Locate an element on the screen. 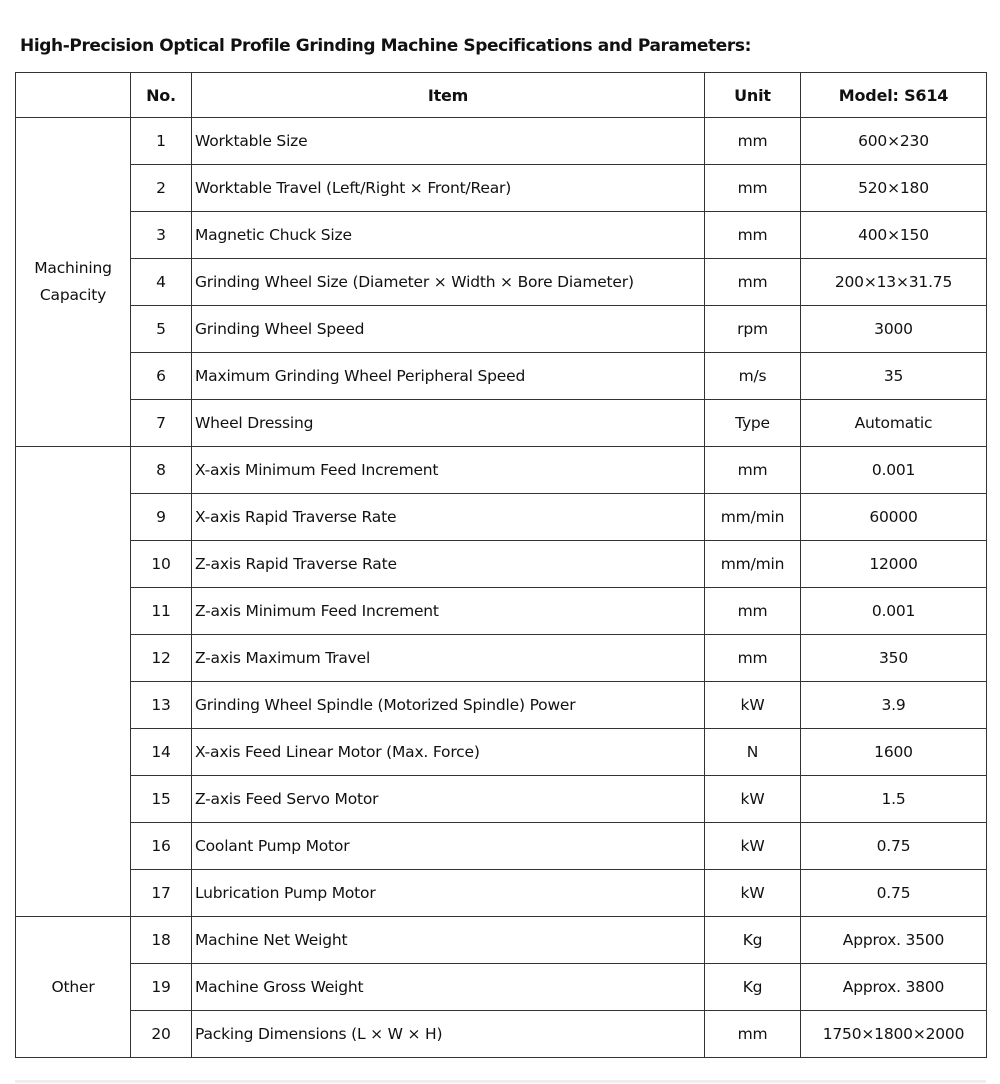 This screenshot has height=1084, width=1000. cell-item: X-axis Feed Linear Motor (Max. Force) is located at coordinates (448, 752).